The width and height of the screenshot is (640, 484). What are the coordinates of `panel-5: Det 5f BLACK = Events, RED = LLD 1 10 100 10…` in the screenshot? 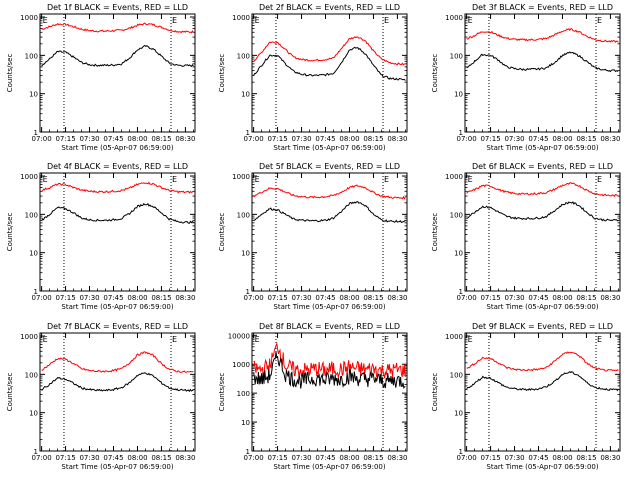 It's located at (313, 236).